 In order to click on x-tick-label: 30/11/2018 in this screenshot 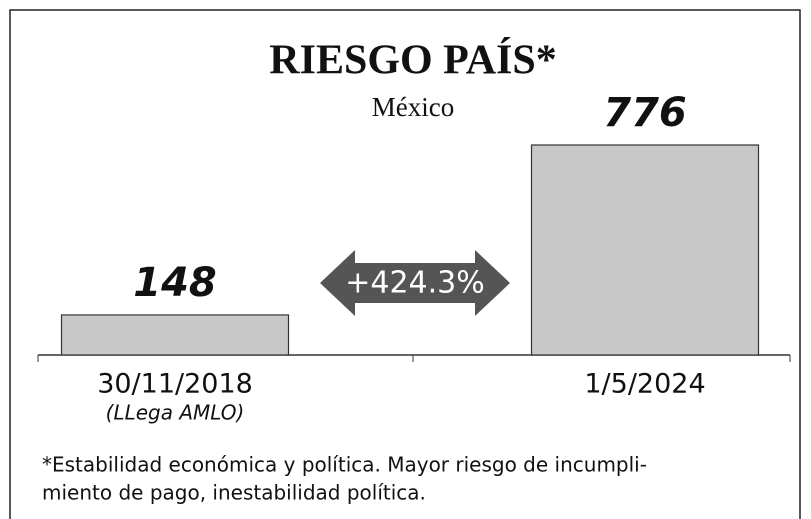, I will do `click(175, 384)`.